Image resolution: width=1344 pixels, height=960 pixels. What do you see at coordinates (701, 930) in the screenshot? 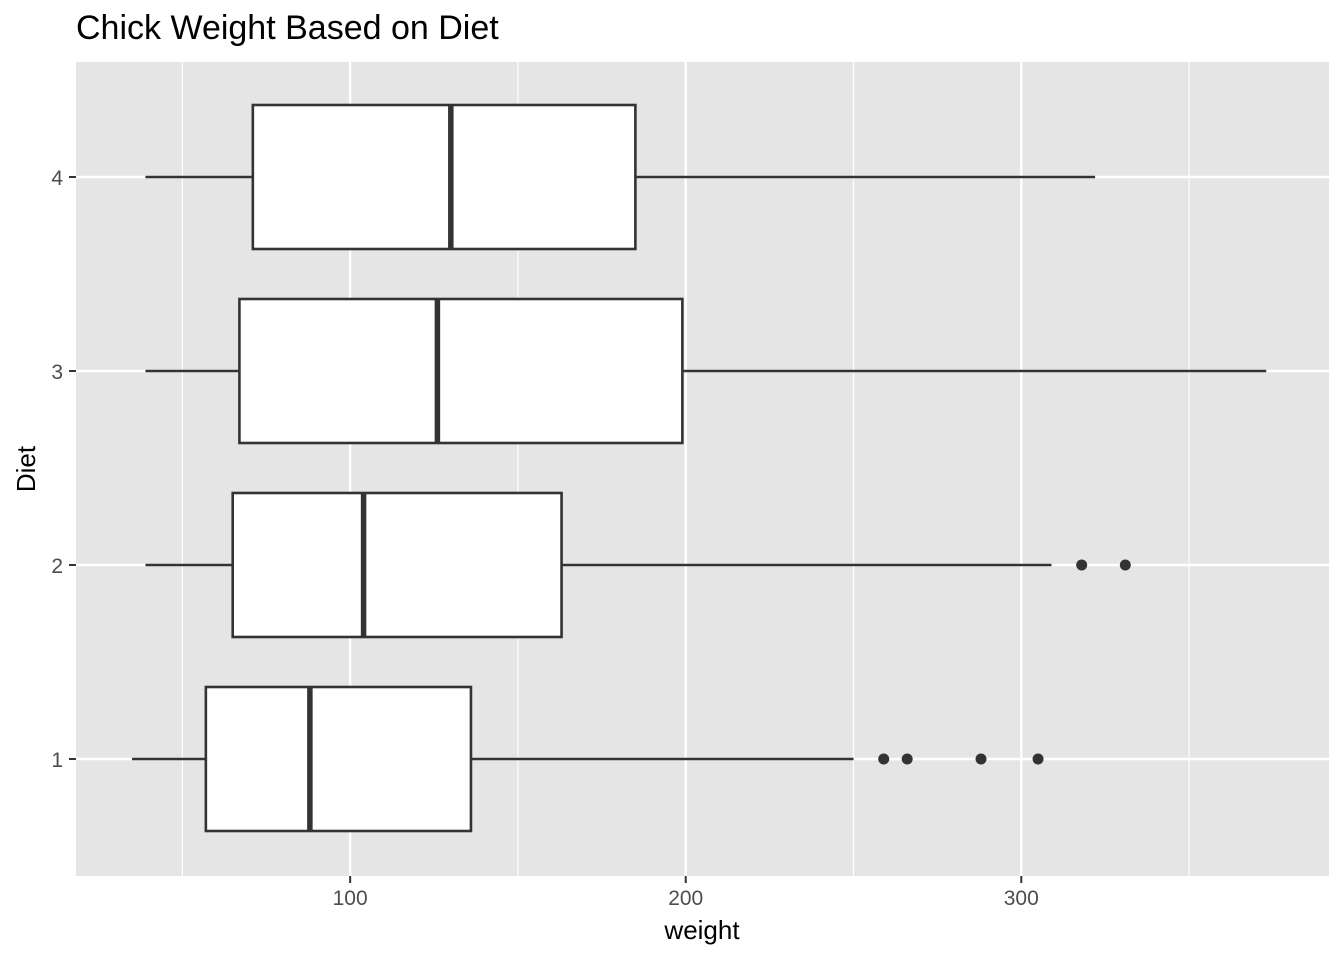
I see `x-axis-title: weight` at bounding box center [701, 930].